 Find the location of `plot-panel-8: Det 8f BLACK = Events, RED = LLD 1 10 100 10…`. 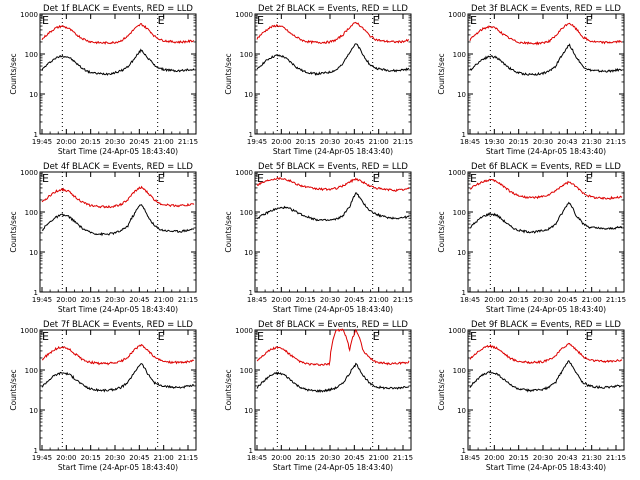

plot-panel-8: Det 8f BLACK = Events, RED = LLD 1 10 100 10… is located at coordinates (318, 396).